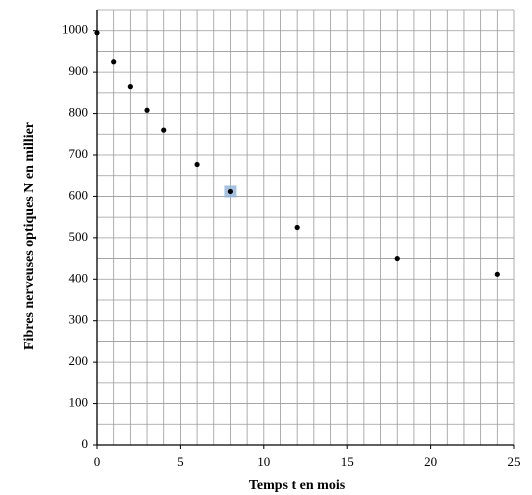 This screenshot has width=532, height=495. I want to click on x-tick-label: 5, so click(180, 461).